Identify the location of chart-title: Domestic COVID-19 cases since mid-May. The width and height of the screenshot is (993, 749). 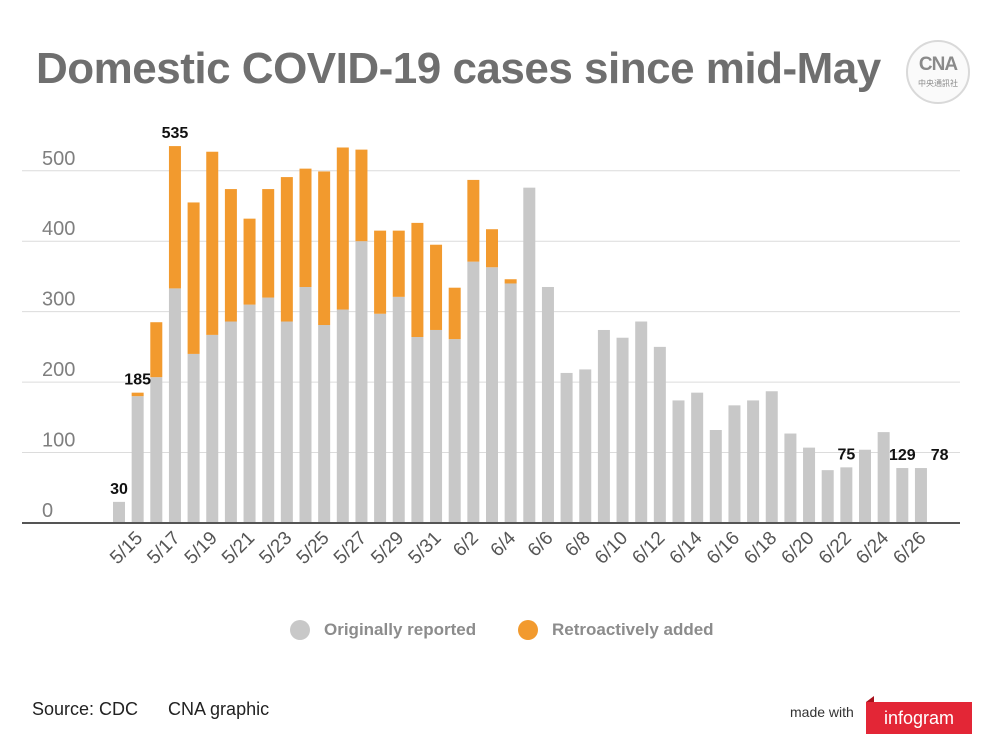
(458, 68).